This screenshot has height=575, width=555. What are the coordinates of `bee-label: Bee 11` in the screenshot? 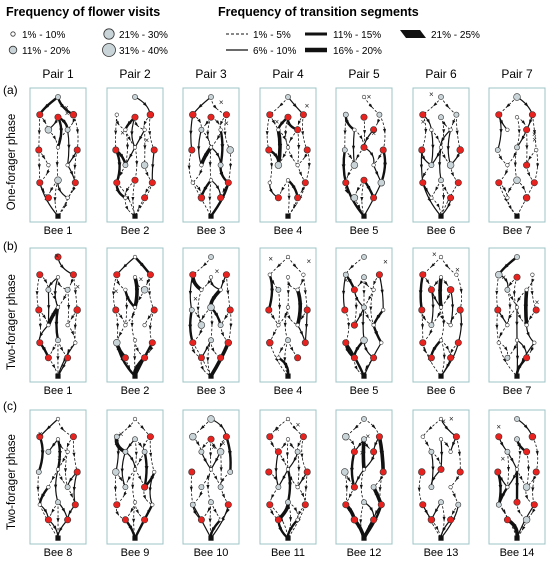 It's located at (288, 553).